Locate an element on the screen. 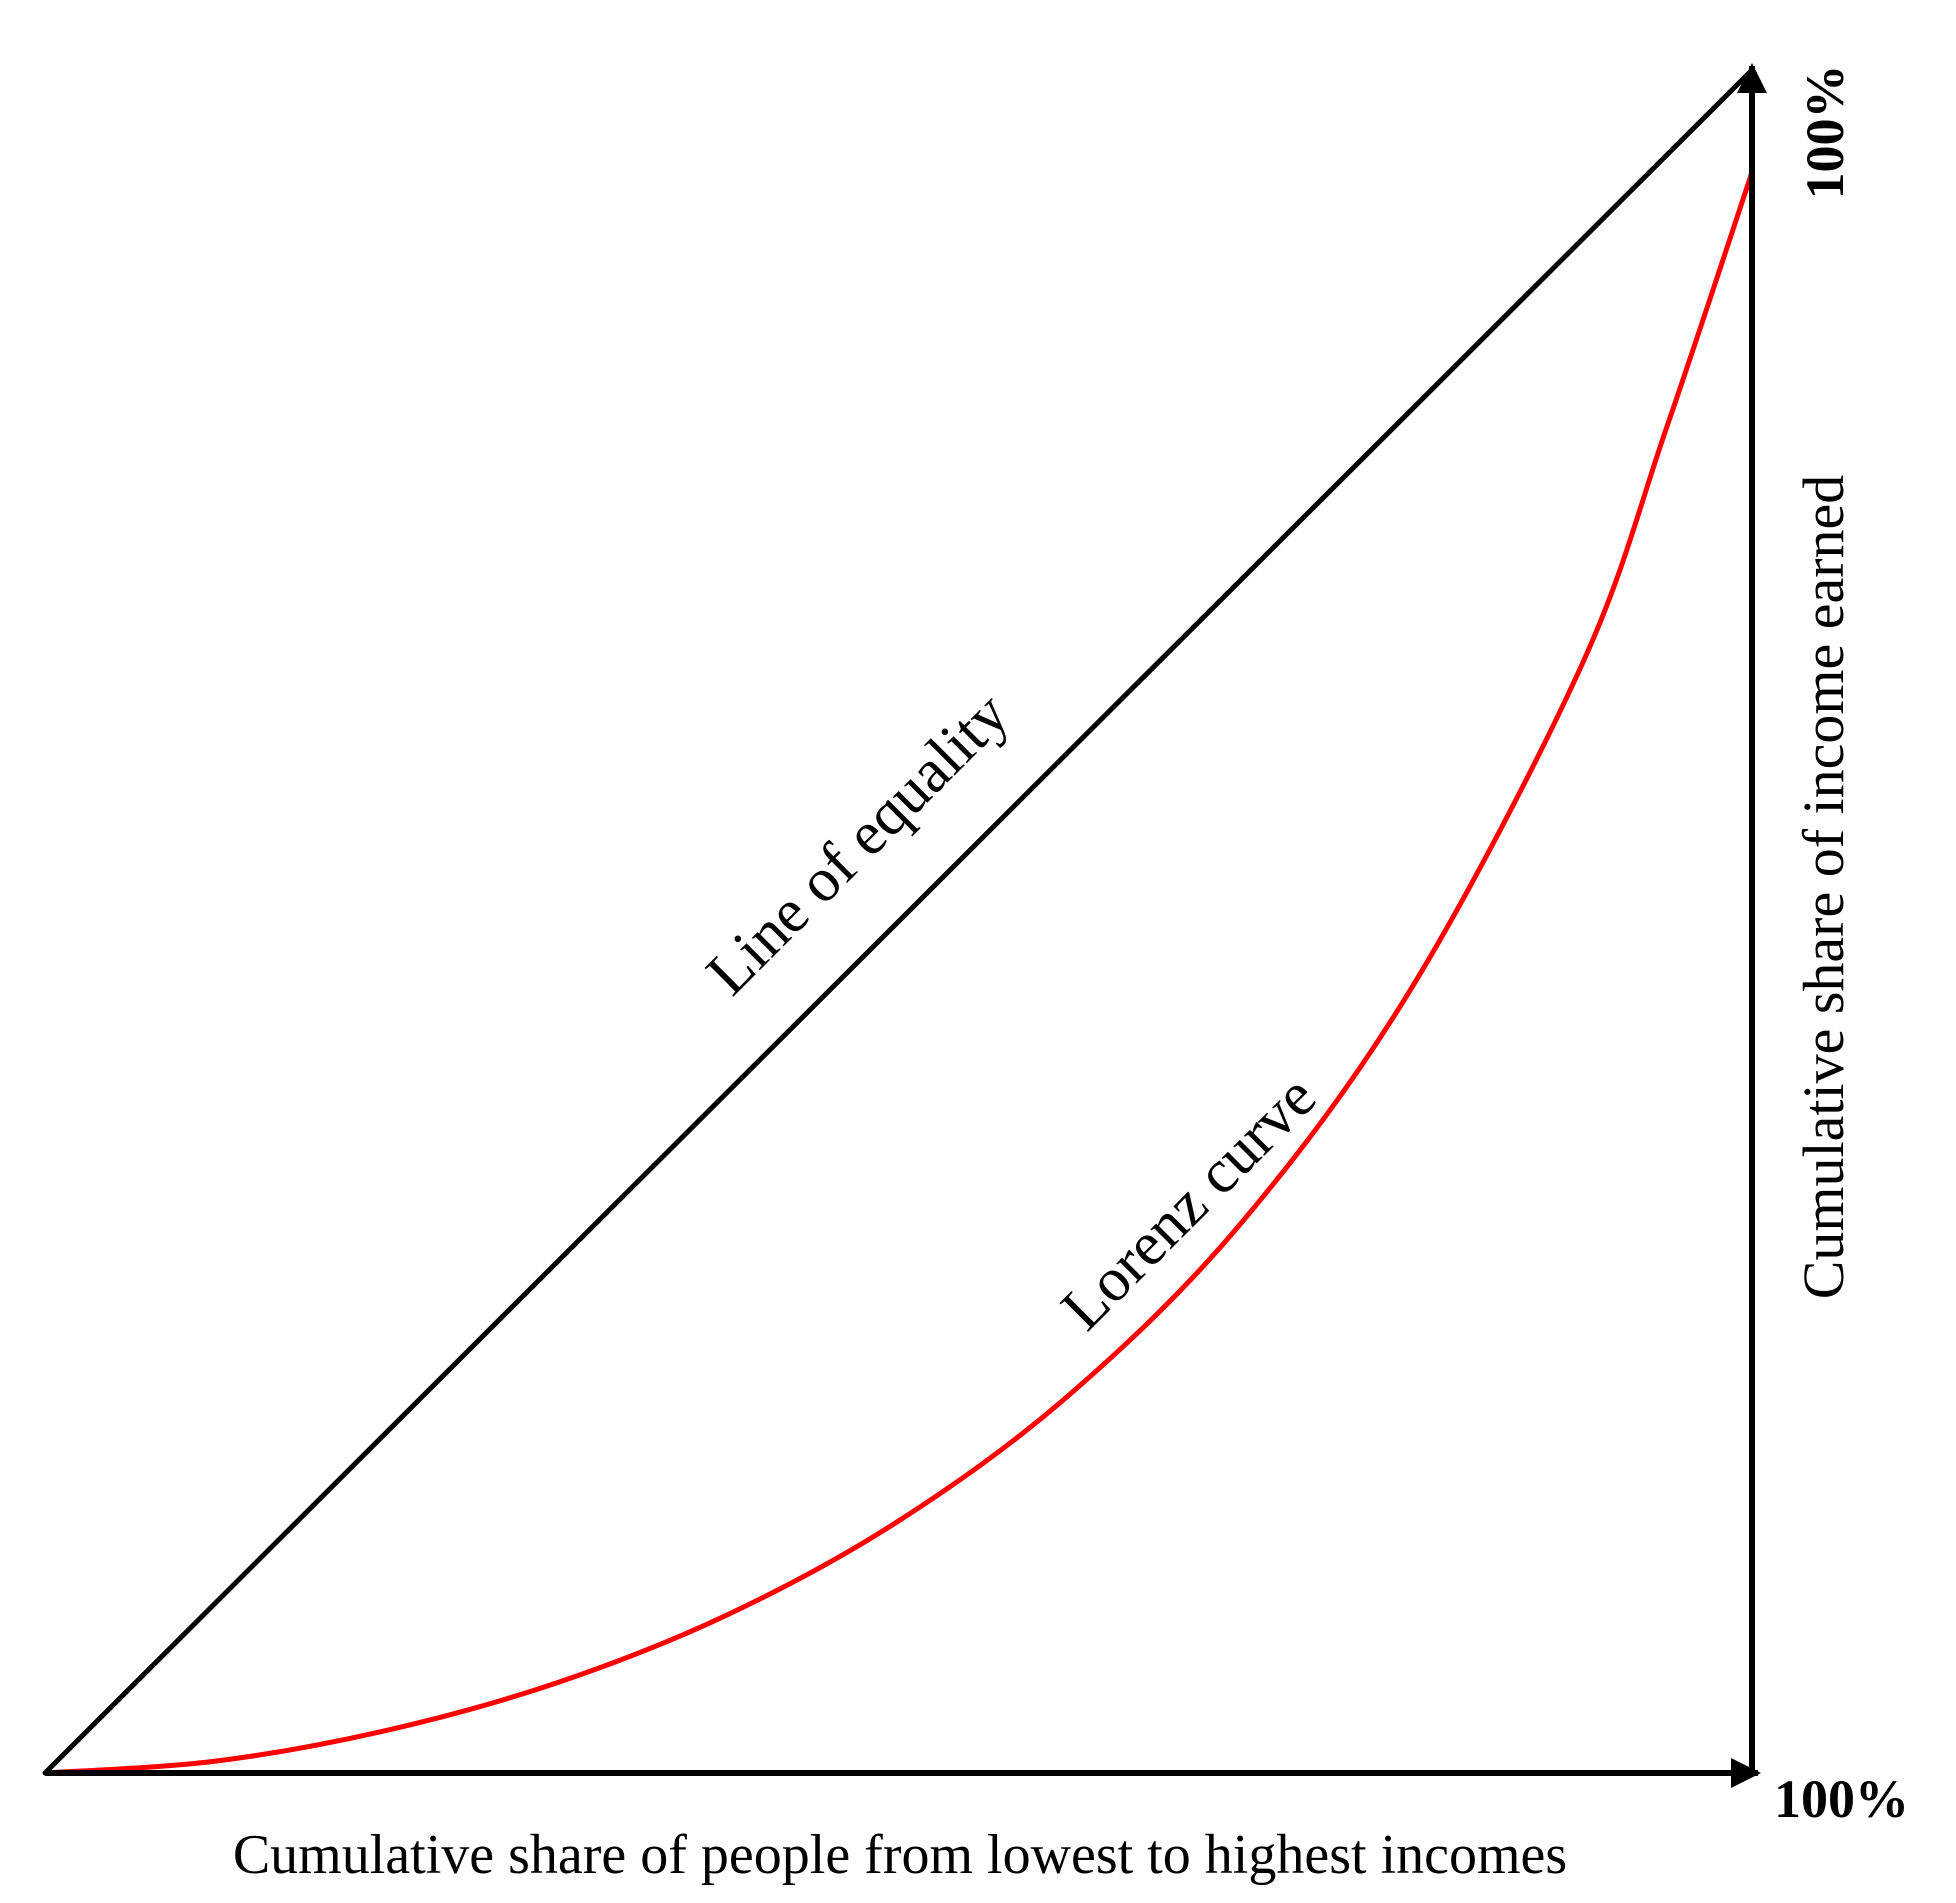 The image size is (1956, 1903). x-axis-100-percent-label: 100% is located at coordinates (1841, 1799).